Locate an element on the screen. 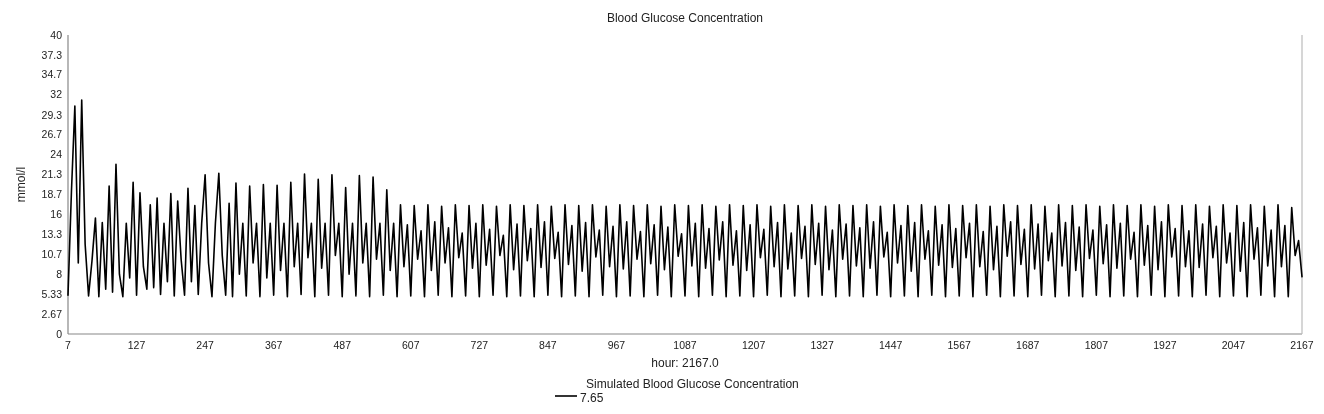  x-tick-label: 607 is located at coordinates (411, 345).